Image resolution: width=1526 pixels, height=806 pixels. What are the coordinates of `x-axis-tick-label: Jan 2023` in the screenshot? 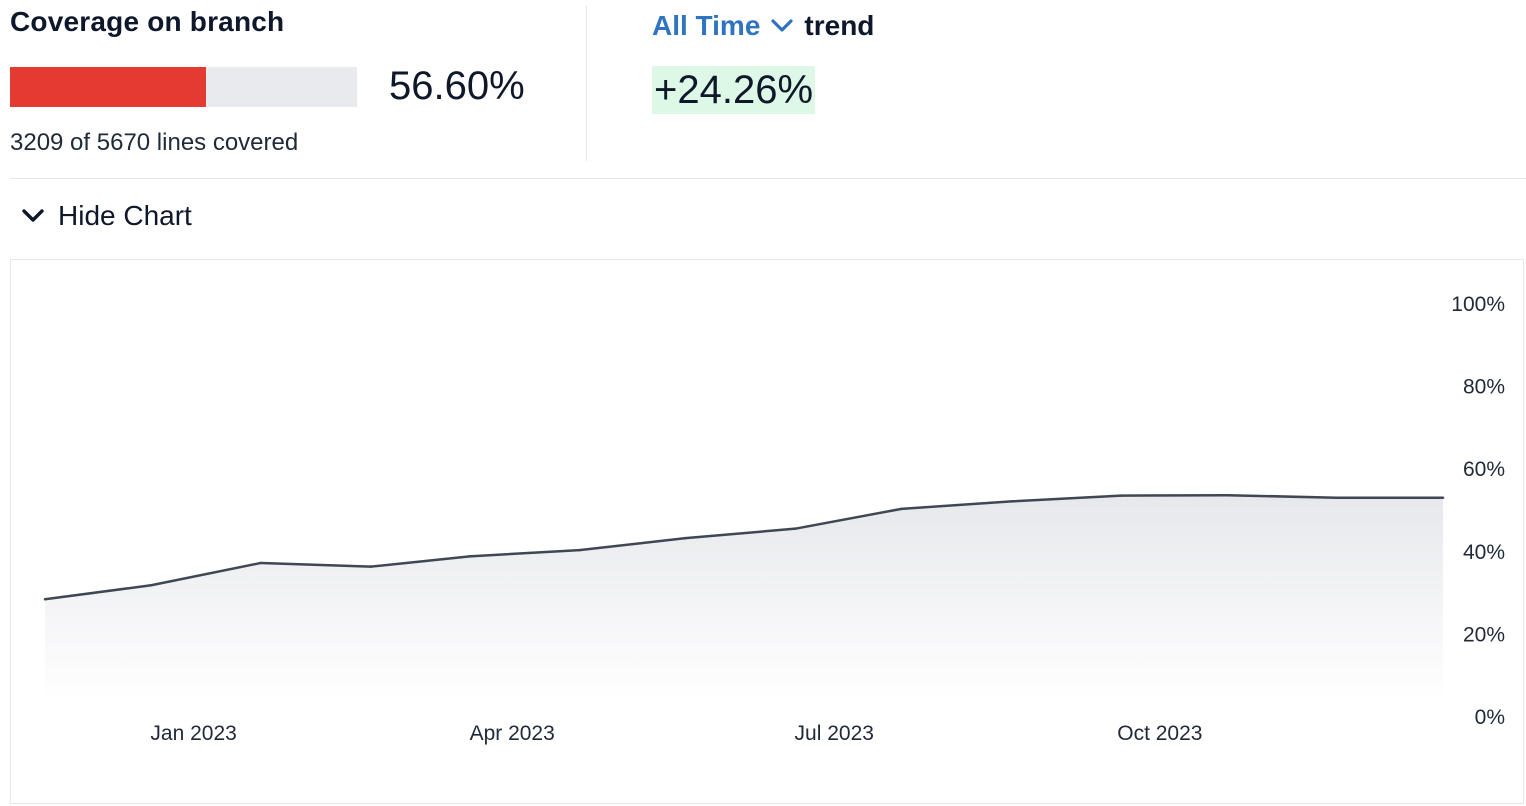 It's located at (193, 733).